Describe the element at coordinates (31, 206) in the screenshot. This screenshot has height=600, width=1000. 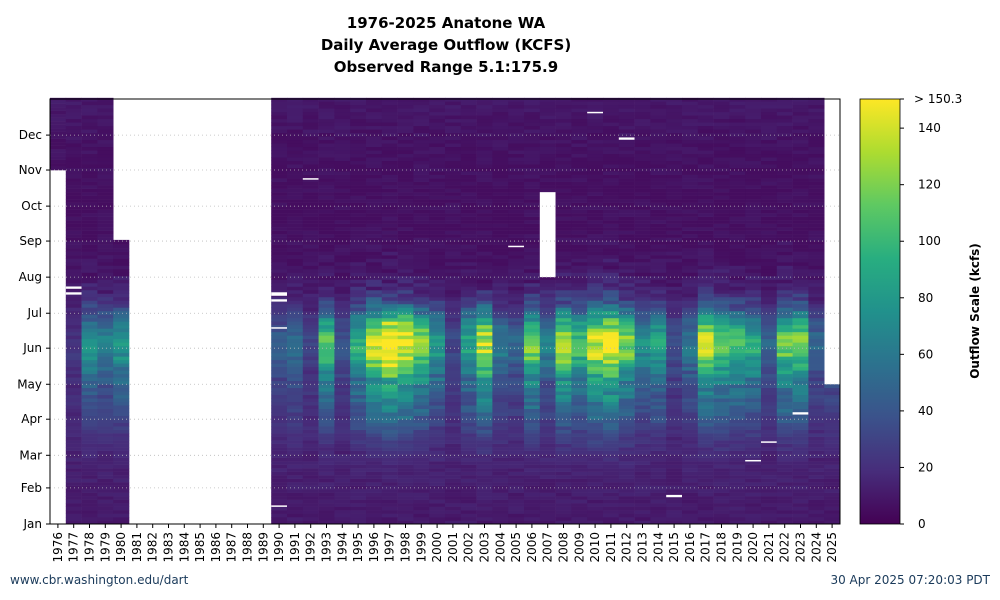
I see `y-tick-label-oct: Oct` at that location.